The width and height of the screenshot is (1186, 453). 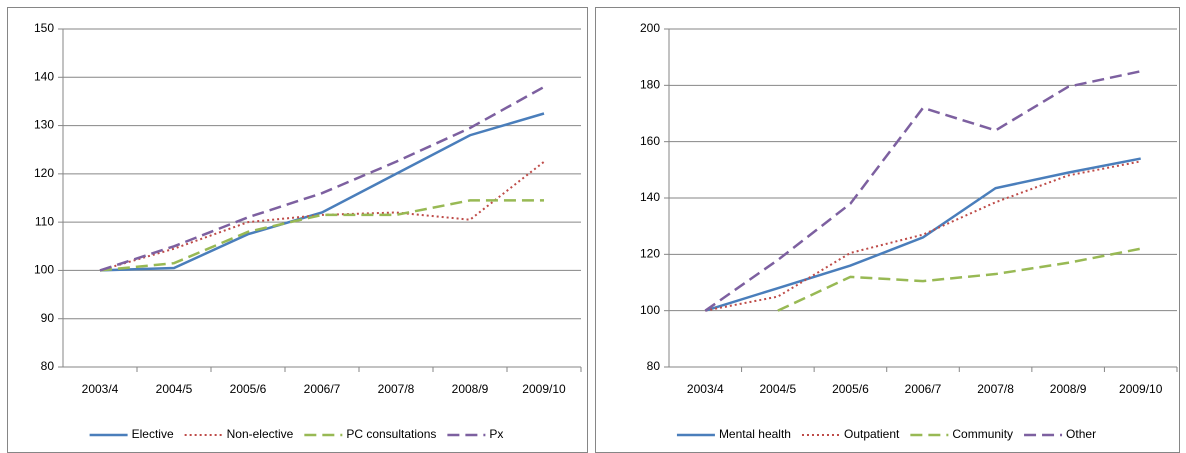 I want to click on legend-label: PC consultations, so click(x=391, y=434).